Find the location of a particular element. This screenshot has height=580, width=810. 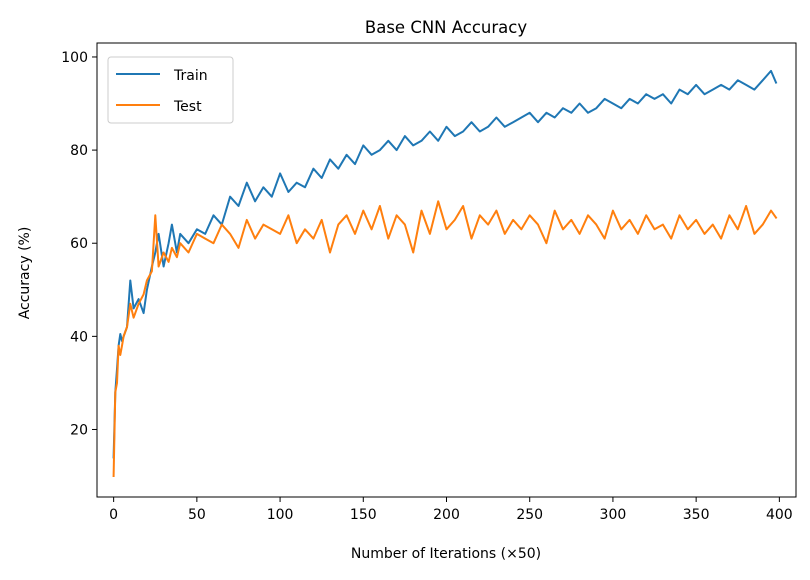

x-tick-label: 300 is located at coordinates (613, 515).